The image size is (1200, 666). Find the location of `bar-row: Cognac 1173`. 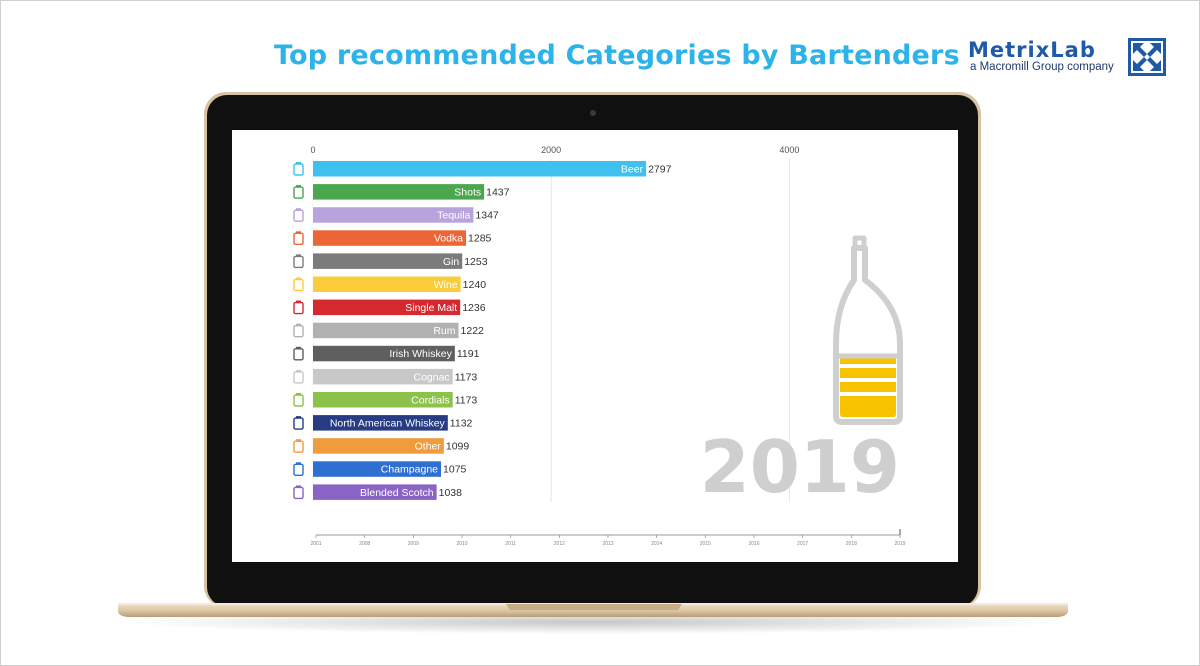

bar-row: Cognac 1173 is located at coordinates (385, 376).